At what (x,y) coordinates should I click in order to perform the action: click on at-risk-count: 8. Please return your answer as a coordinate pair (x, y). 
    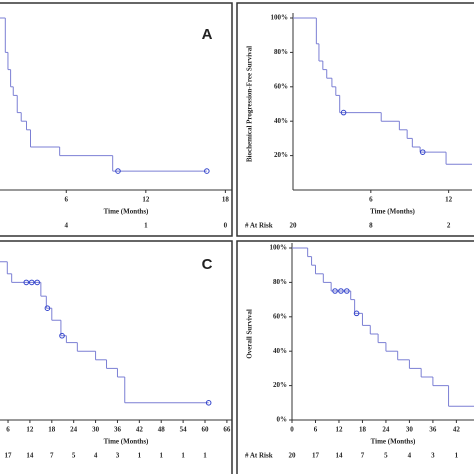
    Looking at the image, I should click on (371, 226).